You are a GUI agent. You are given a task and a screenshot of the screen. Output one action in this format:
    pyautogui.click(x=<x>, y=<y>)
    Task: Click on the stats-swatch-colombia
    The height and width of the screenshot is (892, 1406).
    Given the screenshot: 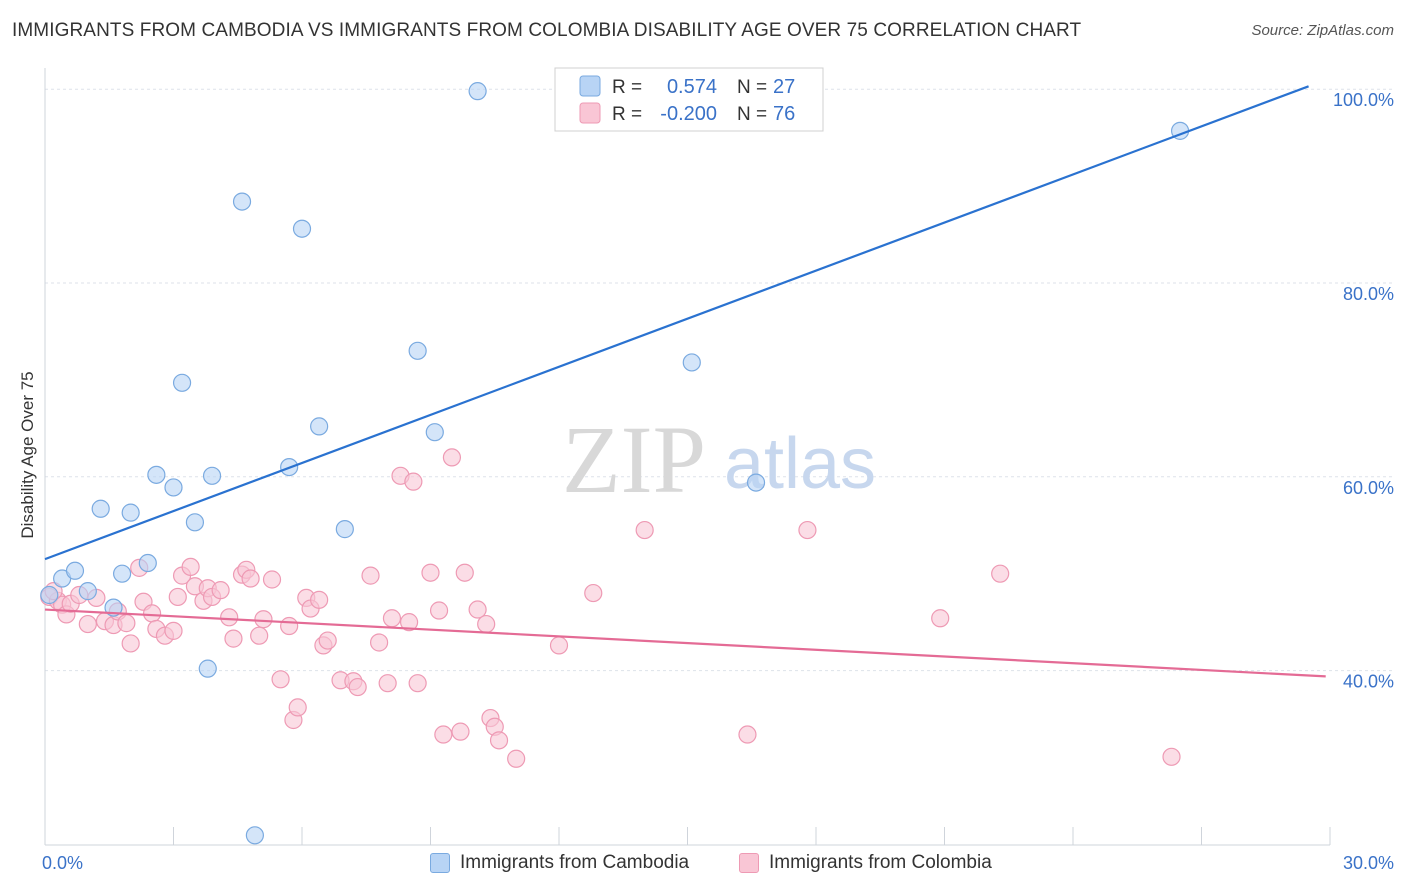 What is the action you would take?
    pyautogui.click(x=590, y=113)
    